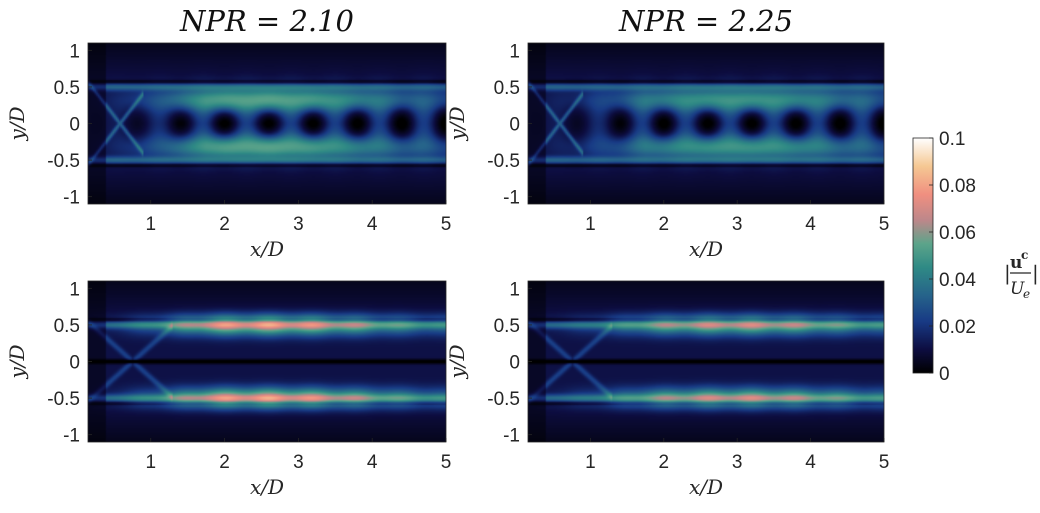  Describe the element at coordinates (1016, 263) in the screenshot. I see `colorbar-label-numerator: u` at that location.